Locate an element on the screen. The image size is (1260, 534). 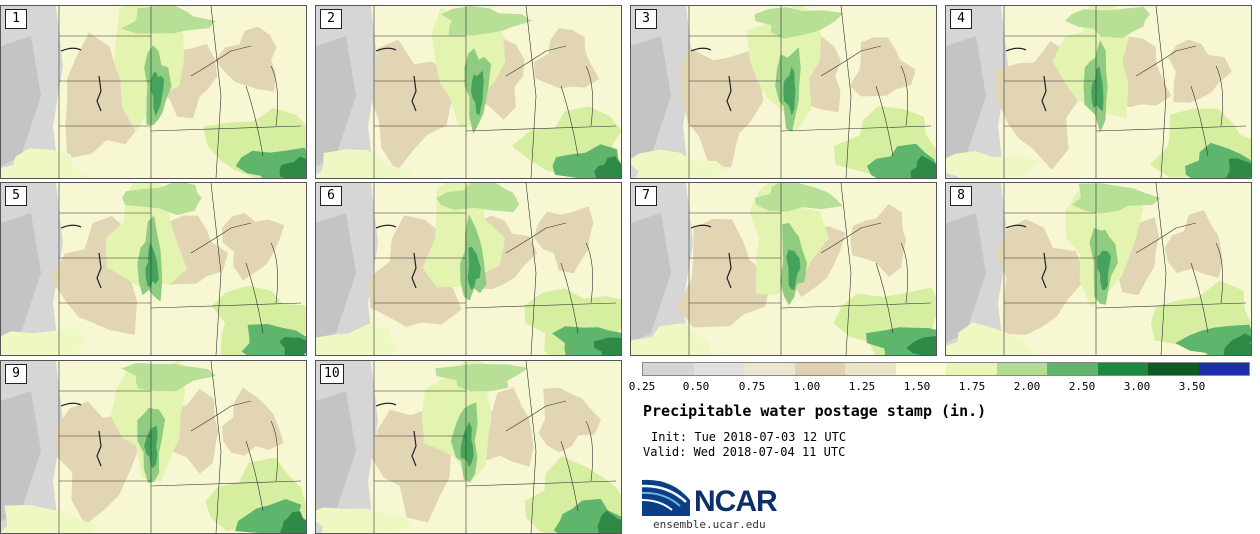
legend-tick: 2.50 is located at coordinates (1082, 386).